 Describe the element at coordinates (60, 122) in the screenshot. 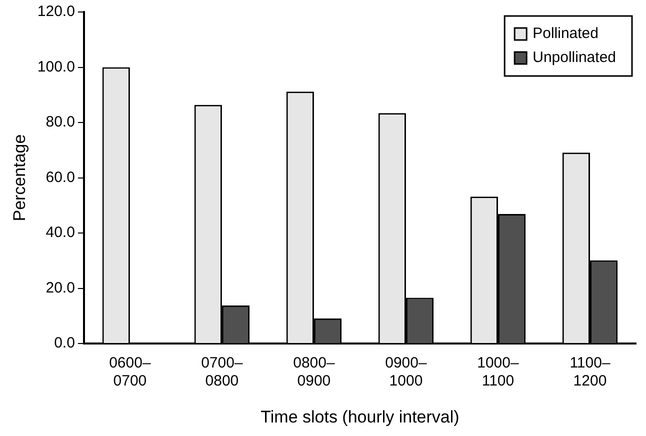

I see `y-tick-label: 80.0` at that location.